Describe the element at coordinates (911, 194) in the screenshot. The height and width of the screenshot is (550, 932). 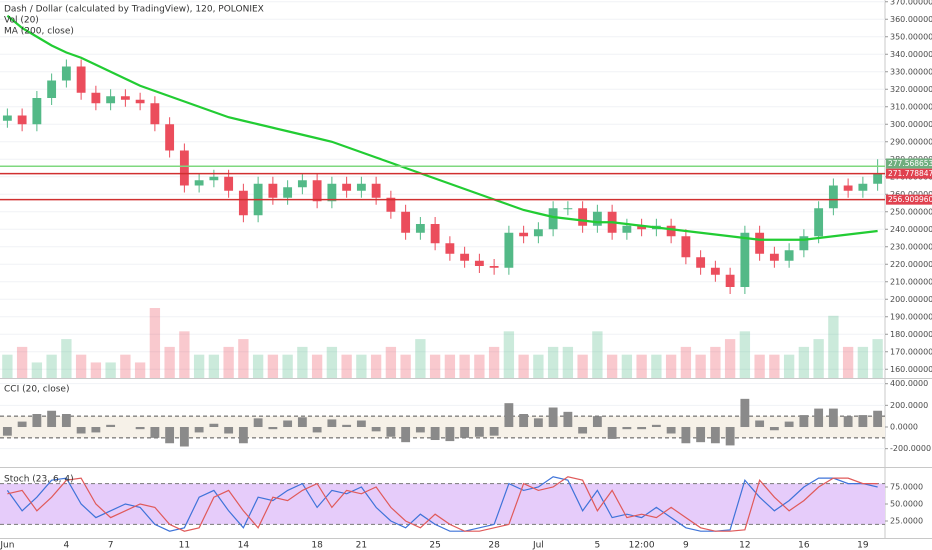
I see `y-tick-label: 260.000000` at that location.